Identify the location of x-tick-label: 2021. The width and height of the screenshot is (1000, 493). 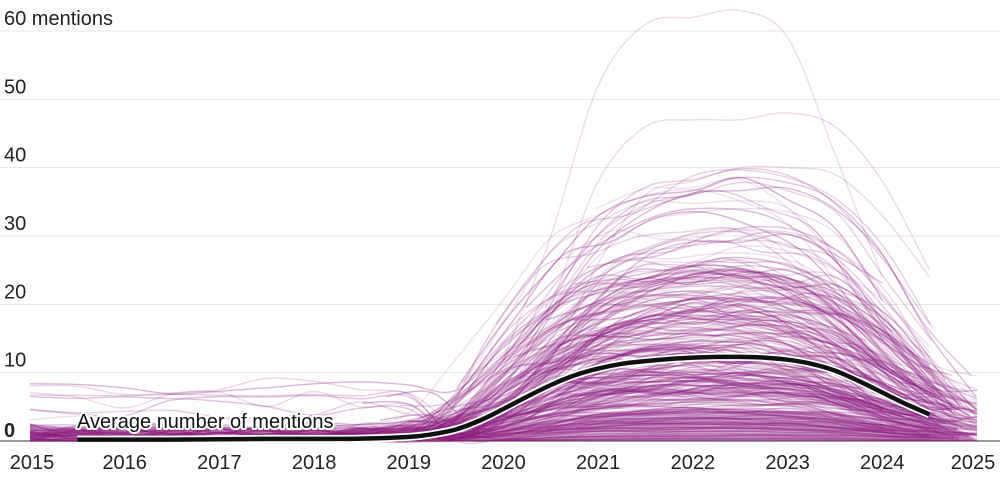
(598, 463).